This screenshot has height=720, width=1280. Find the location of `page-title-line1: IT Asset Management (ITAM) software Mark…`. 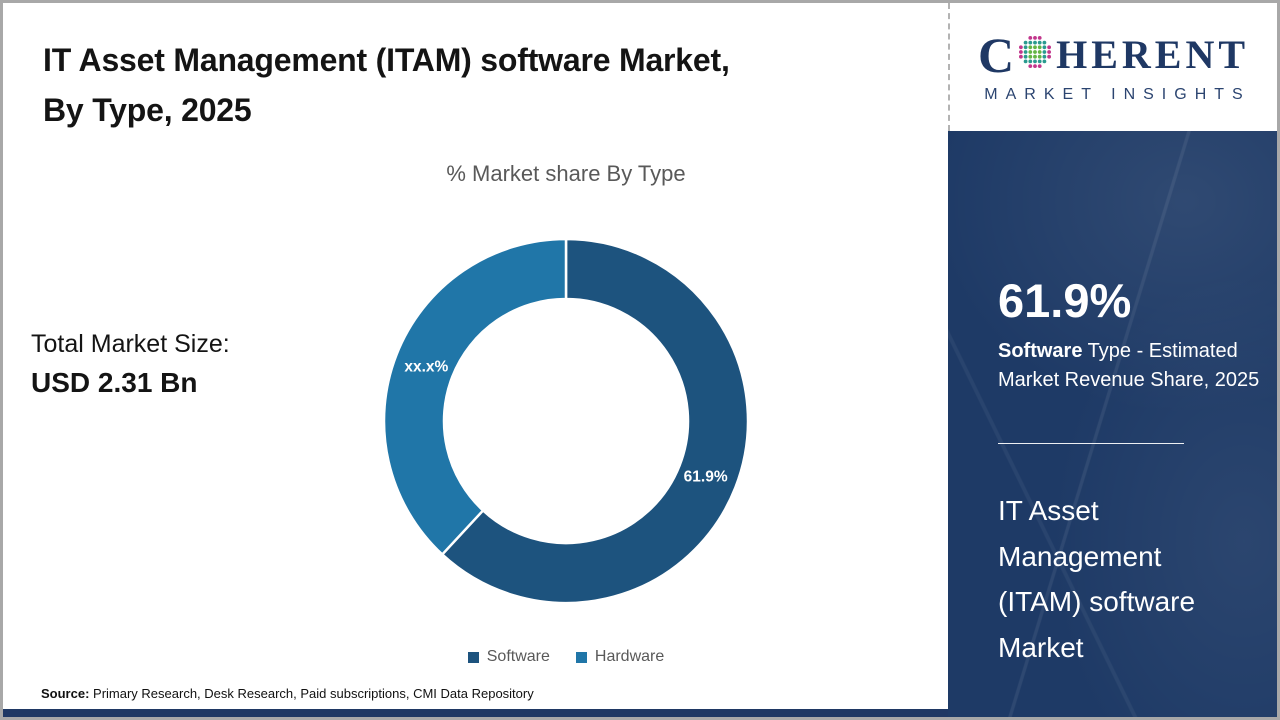

page-title-line1: IT Asset Management (ITAM) software Mark… is located at coordinates (386, 60).